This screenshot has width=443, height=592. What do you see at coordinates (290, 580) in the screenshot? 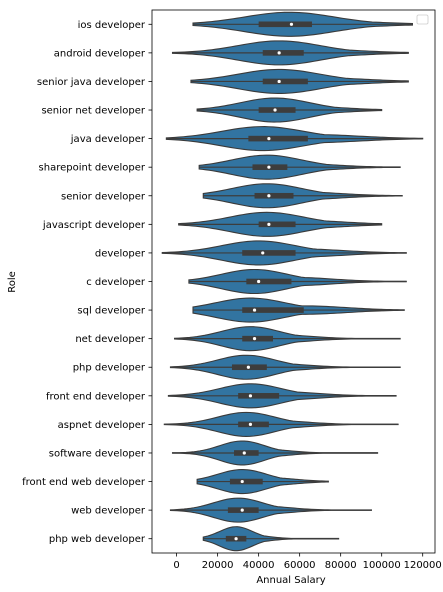
I see `x-axis-label: Annual Salary` at bounding box center [290, 580].